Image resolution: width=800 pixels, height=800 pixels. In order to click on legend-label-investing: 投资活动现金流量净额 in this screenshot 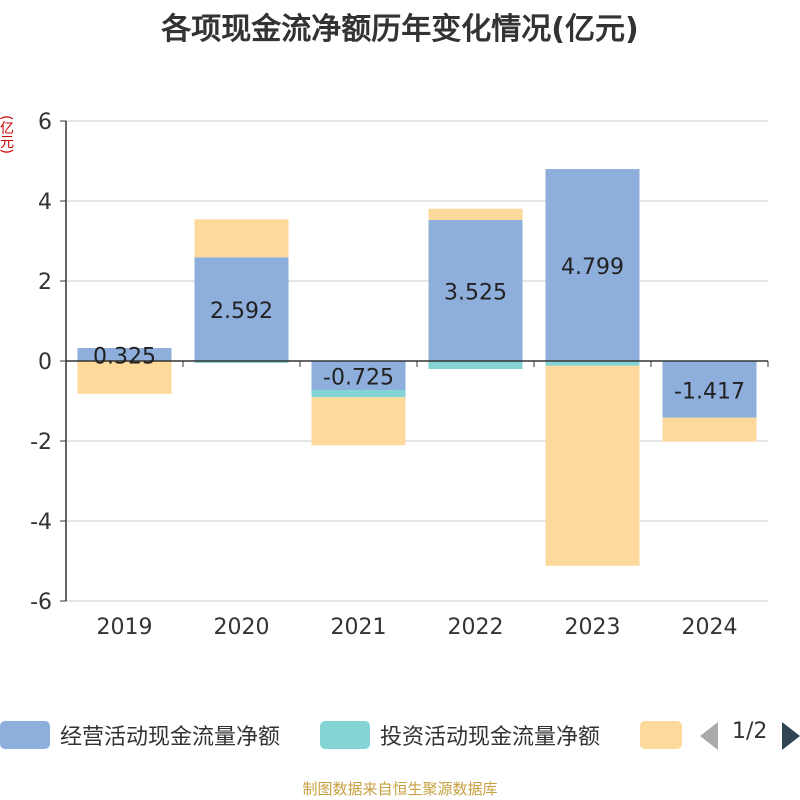, I will do `click(490, 737)`.